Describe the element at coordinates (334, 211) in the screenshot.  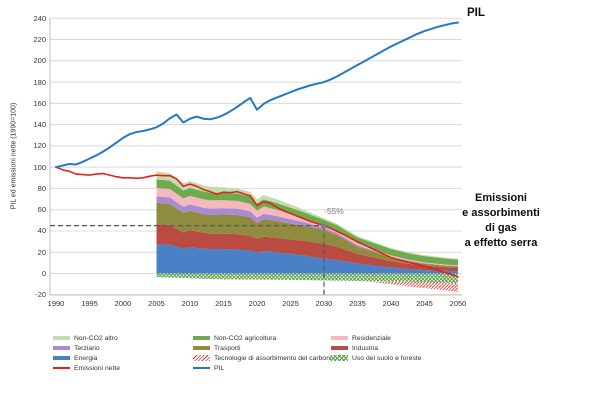
I see `minus-55-annotation: -55%` at that location.